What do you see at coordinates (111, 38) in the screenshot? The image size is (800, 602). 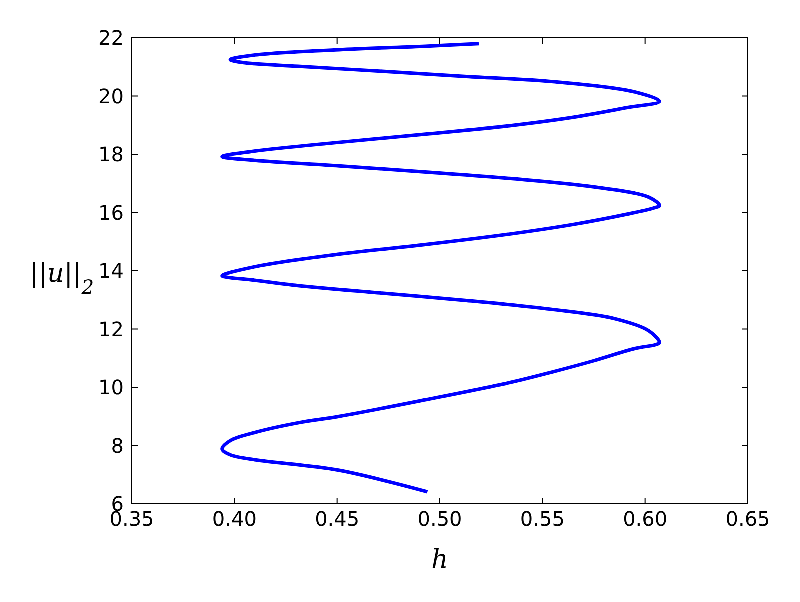 I see `y-tick-label: 22` at bounding box center [111, 38].